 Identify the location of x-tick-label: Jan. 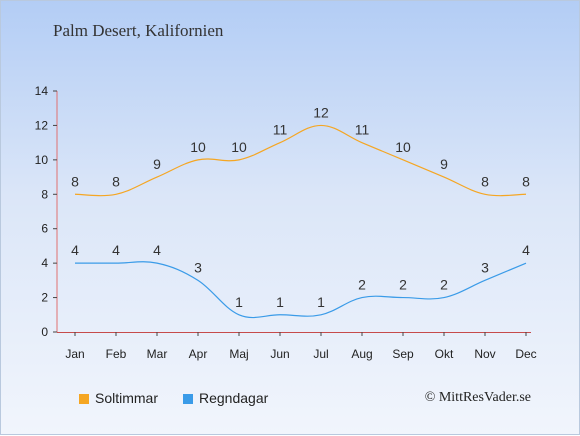
(74, 354).